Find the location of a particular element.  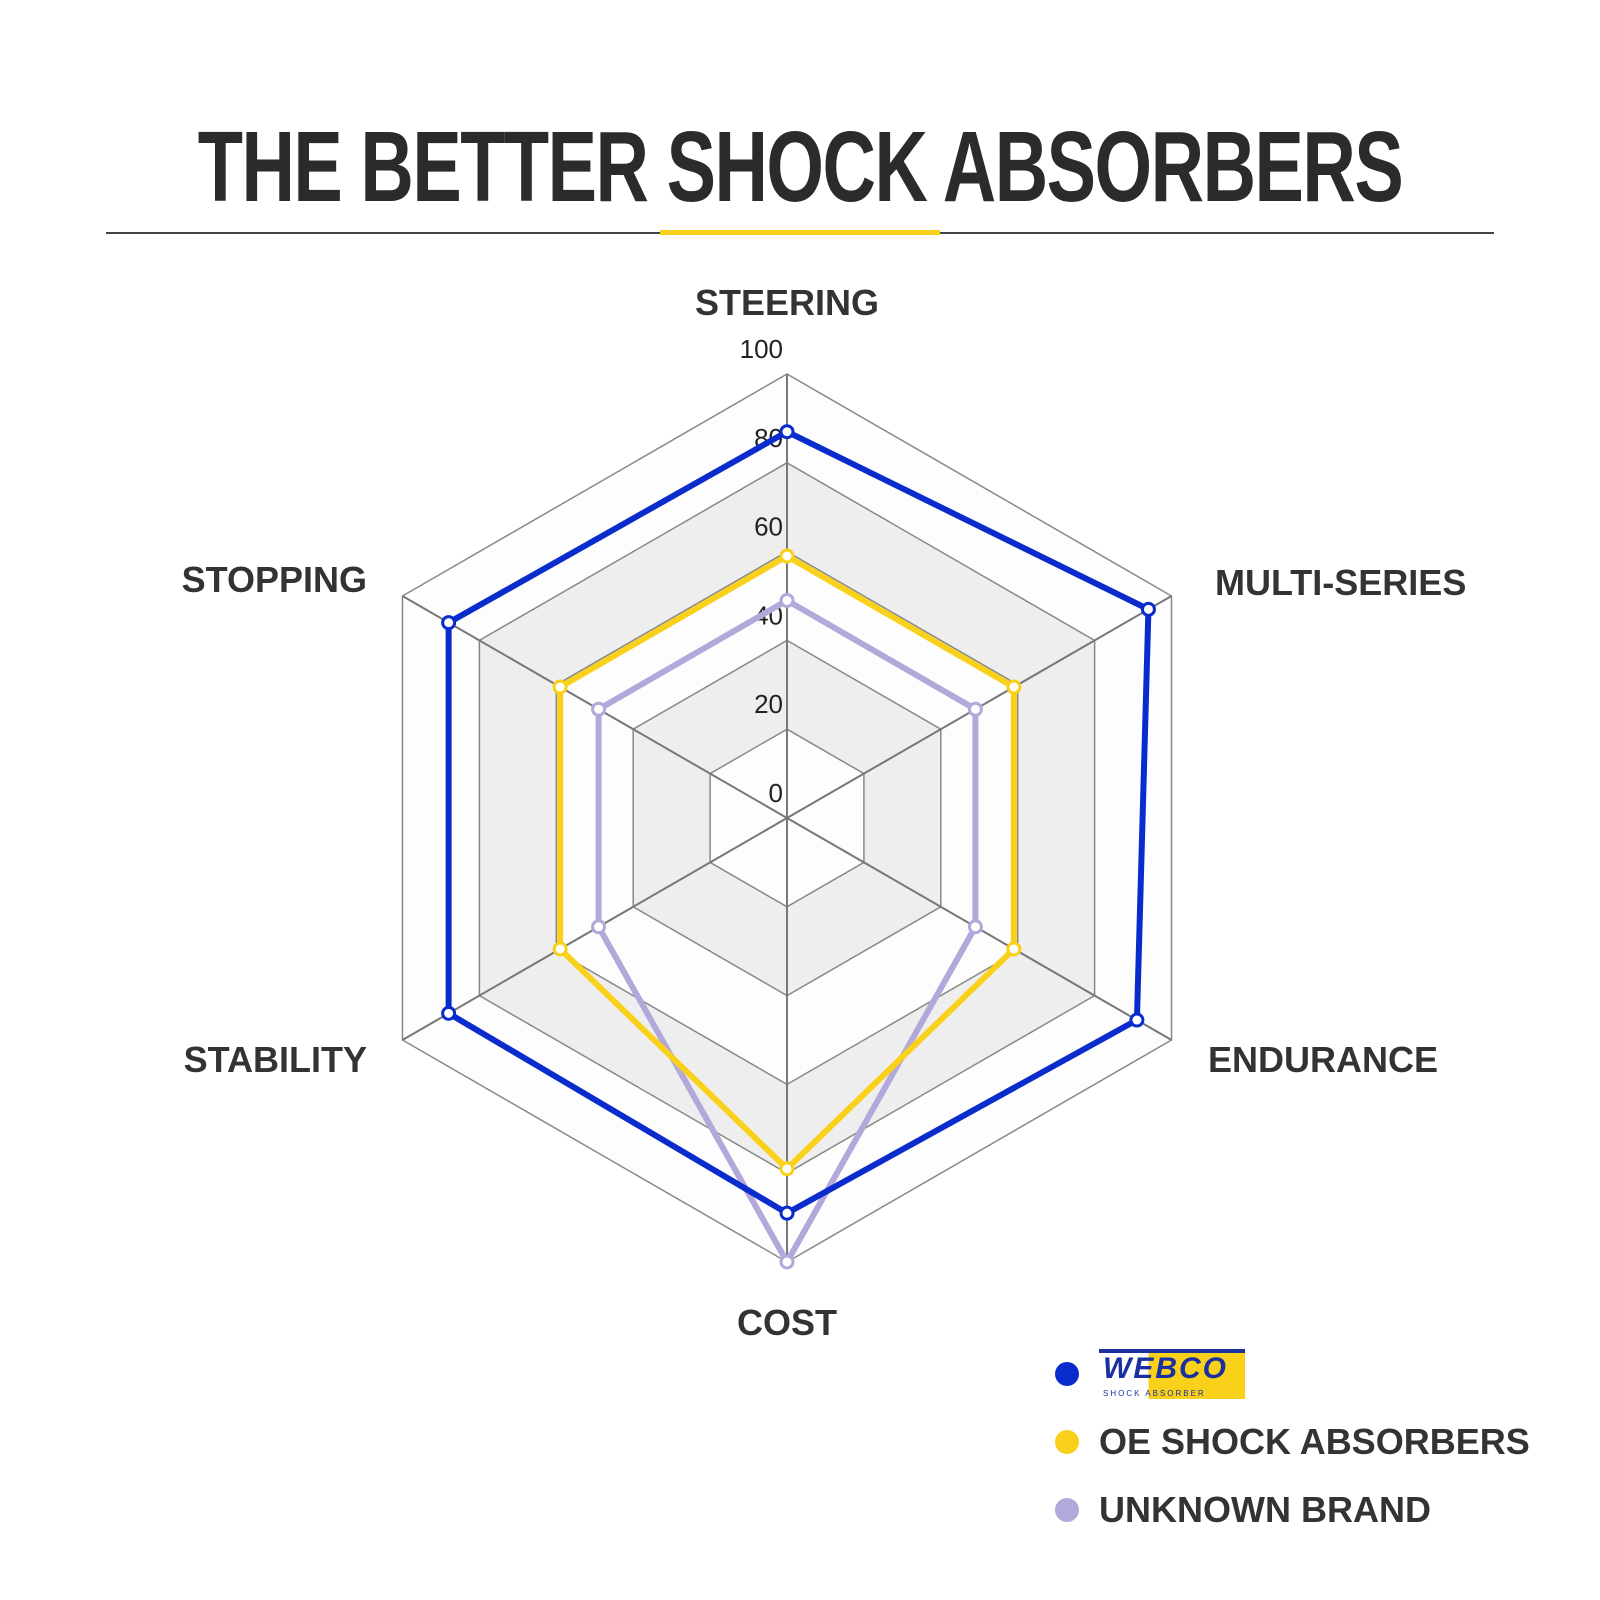

webco-logo: WEBCO SHOCK ABSORBER is located at coordinates (1172, 1374).